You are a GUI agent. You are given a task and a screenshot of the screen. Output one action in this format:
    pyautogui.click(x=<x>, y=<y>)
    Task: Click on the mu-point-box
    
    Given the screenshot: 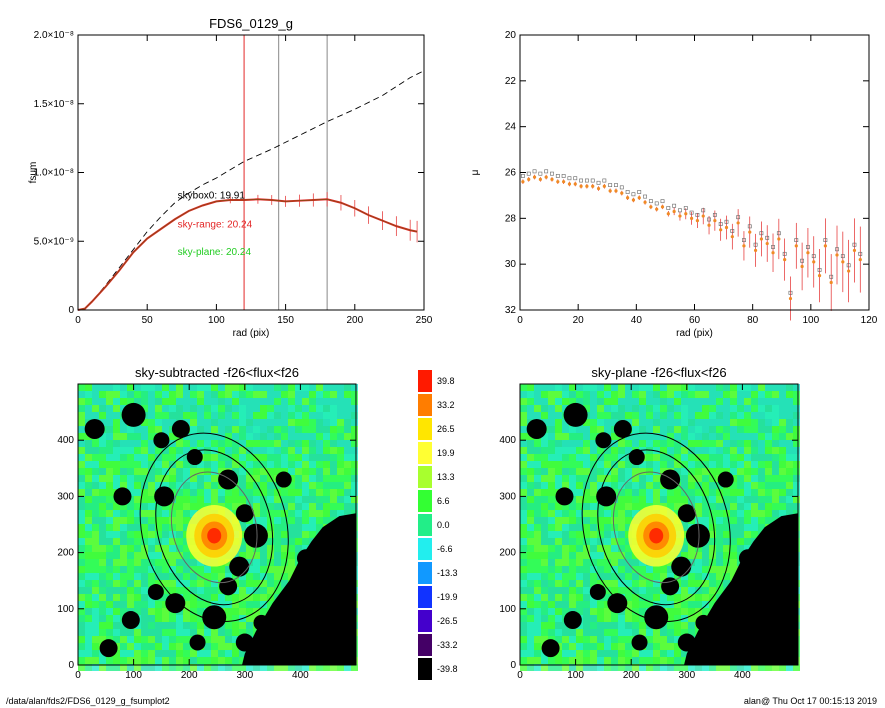 What is the action you would take?
    pyautogui.click(x=604, y=180)
    